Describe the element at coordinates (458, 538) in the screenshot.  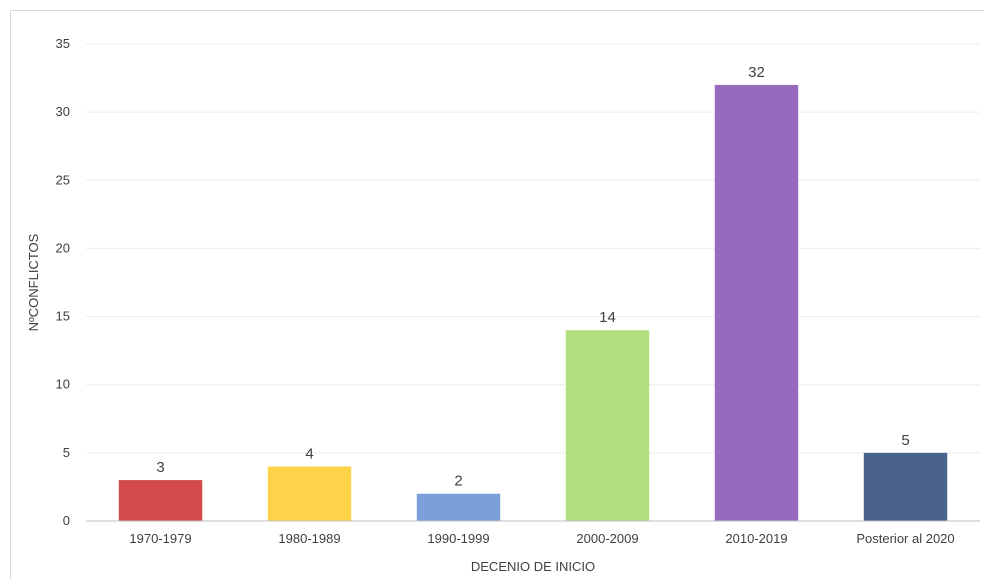
I see `x-tick-label: 1990-1999` at that location.